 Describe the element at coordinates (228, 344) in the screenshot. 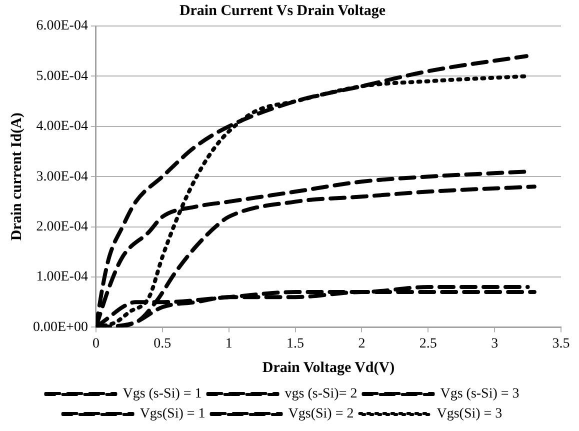

I see `x-tick-label: 1` at that location.